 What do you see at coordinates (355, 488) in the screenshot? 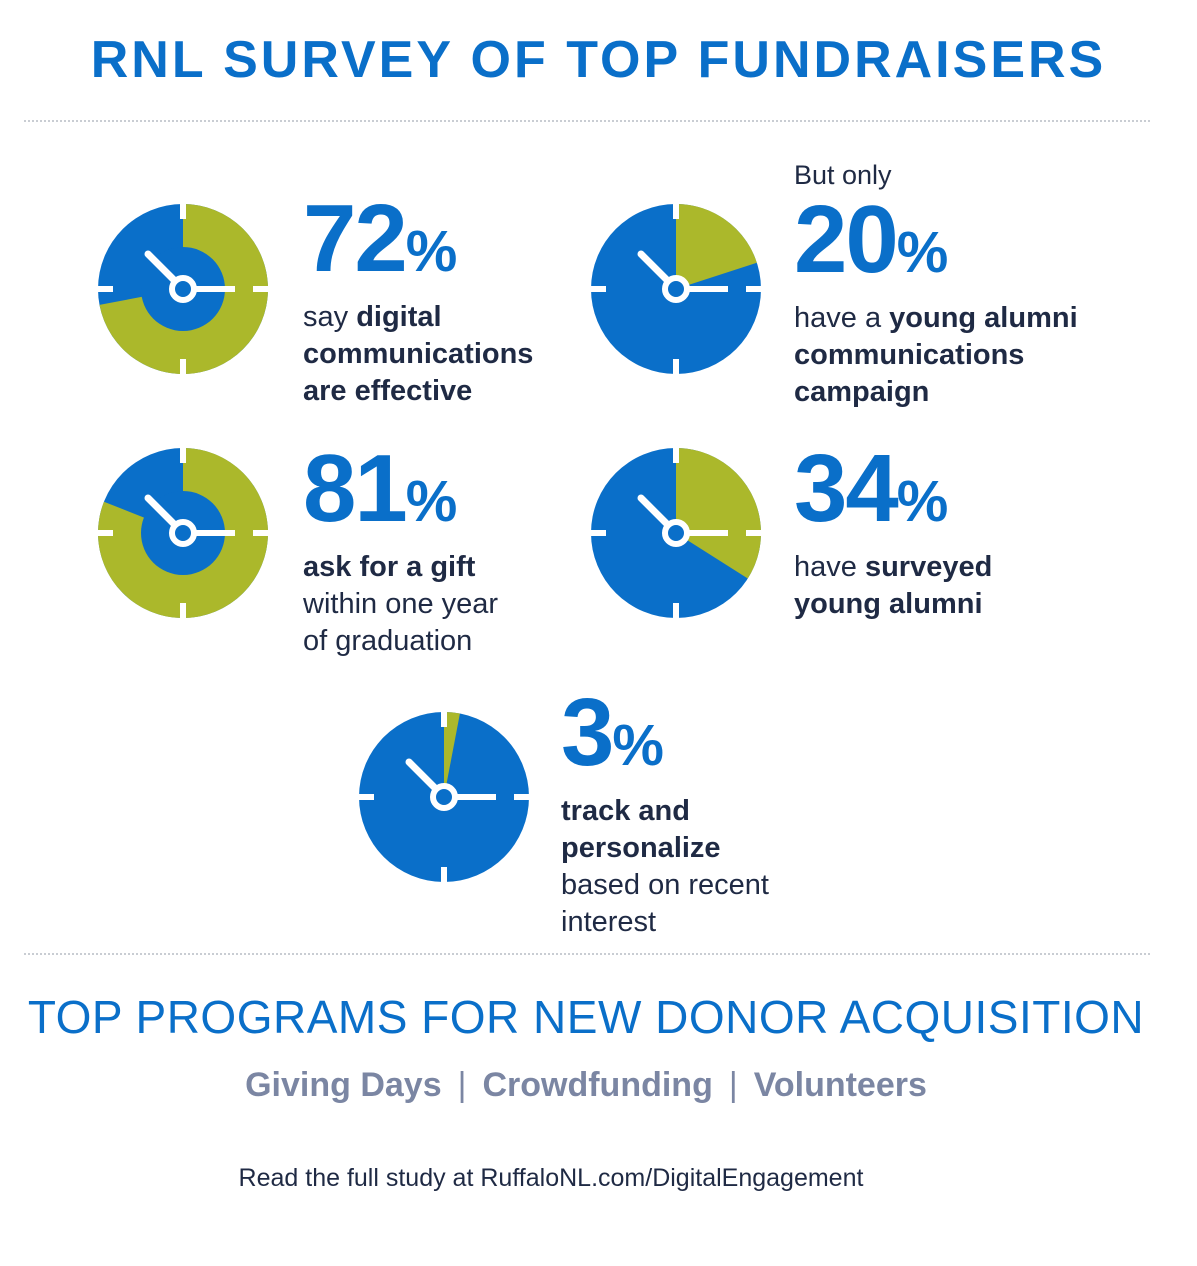
I see `stat-value: 81` at bounding box center [355, 488].